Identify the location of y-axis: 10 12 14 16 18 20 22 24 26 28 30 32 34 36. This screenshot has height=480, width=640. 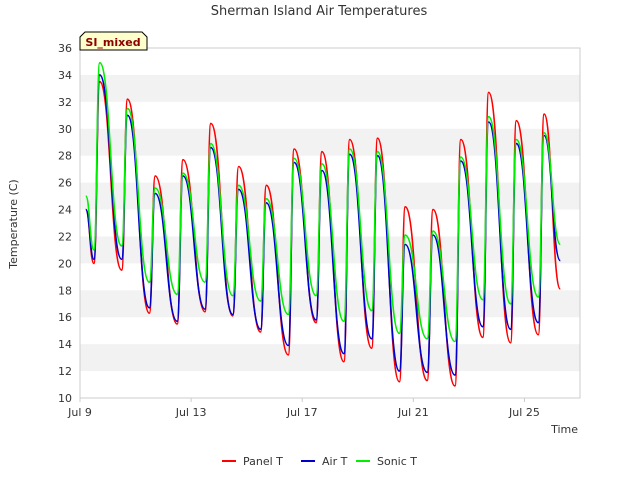
(65, 223).